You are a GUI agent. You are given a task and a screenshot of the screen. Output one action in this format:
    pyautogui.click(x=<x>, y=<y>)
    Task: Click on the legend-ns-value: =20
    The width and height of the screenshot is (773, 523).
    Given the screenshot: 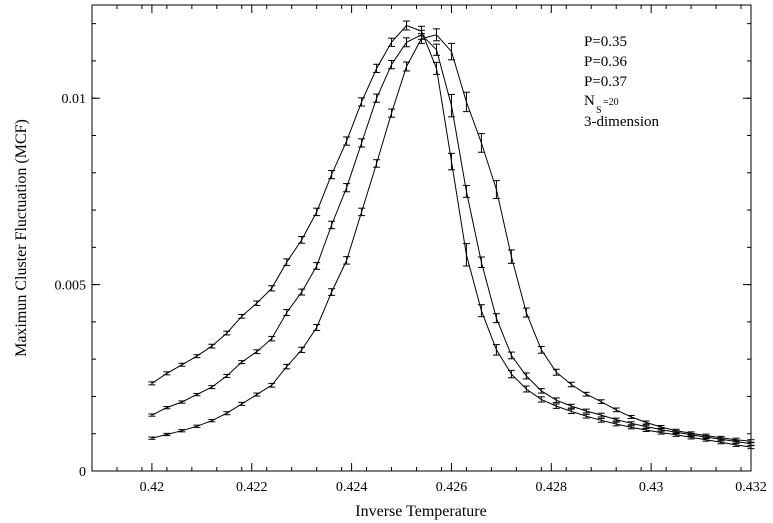 What is the action you would take?
    pyautogui.click(x=611, y=102)
    